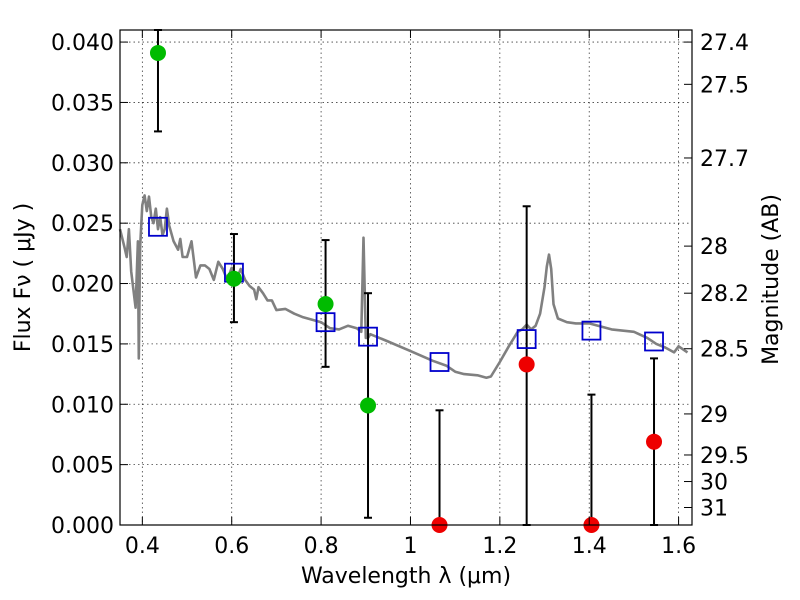 This screenshot has height=600, width=800. Describe the element at coordinates (714, 415) in the screenshot. I see `magnitude-tick-label: 29` at that location.